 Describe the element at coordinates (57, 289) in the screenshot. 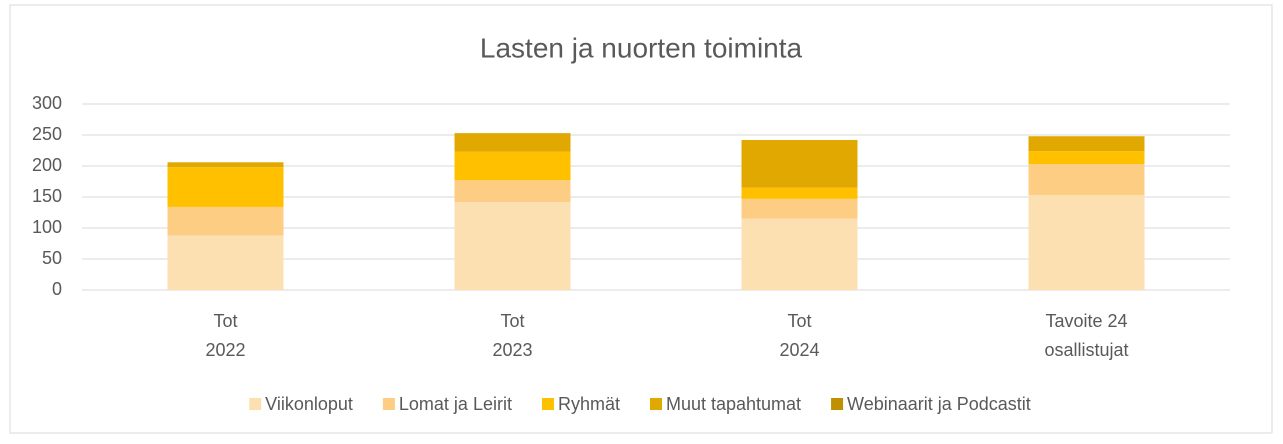

I see `y-tick-label: 0` at that location.